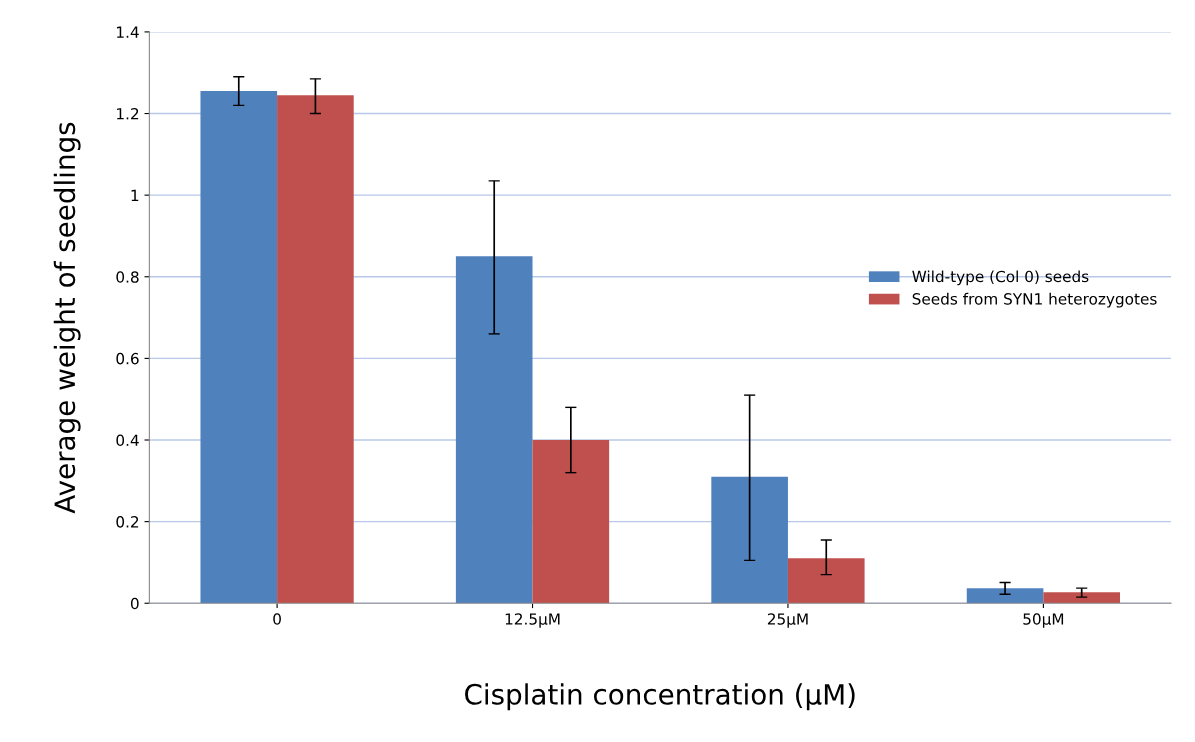  Describe the element at coordinates (1000, 278) in the screenshot. I see `legend-label: Wild-type (Col 0) seeds` at that location.